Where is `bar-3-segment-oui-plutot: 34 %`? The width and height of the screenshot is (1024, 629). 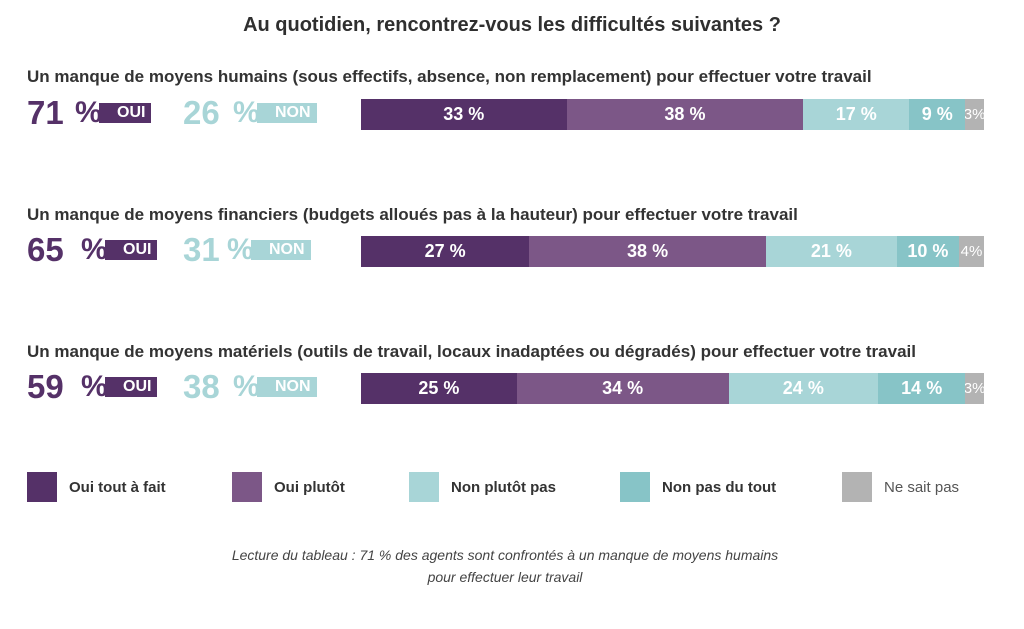 bar-3-segment-oui-plutot: 34 % is located at coordinates (622, 388).